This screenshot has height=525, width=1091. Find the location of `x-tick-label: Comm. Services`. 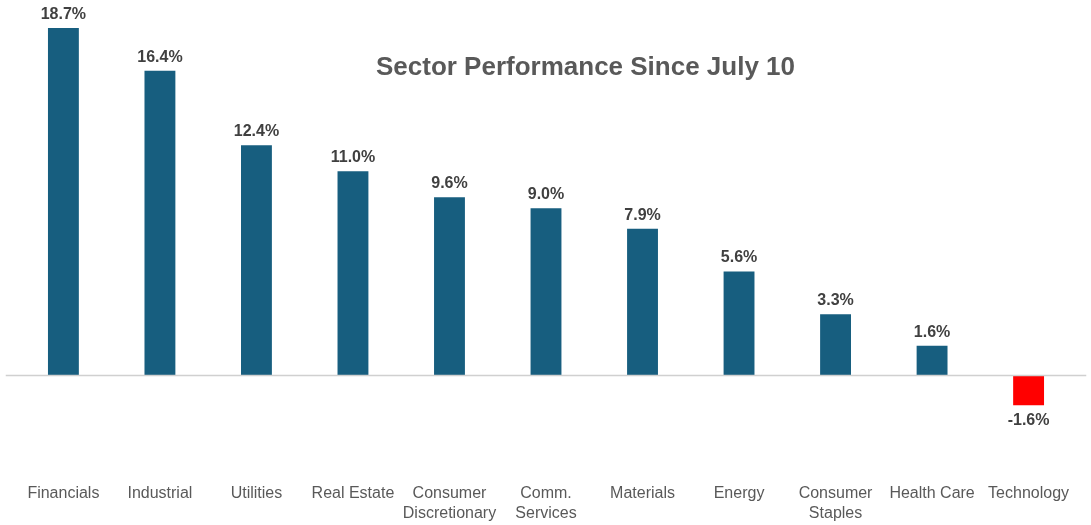

x-tick-label: Comm. Services is located at coordinates (546, 502).